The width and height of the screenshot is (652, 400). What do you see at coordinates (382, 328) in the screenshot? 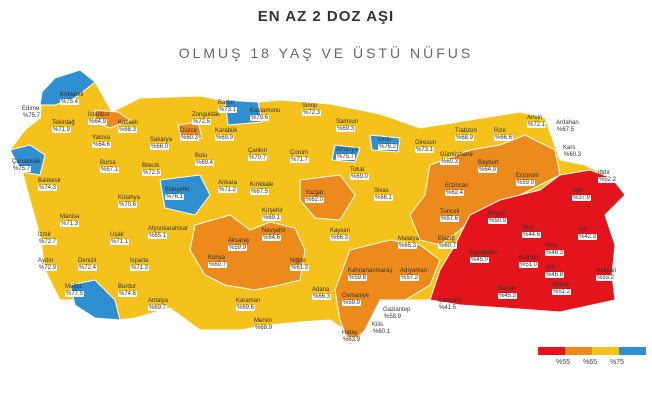
I see `label-kilis: Kilis %60.1` at bounding box center [382, 328].